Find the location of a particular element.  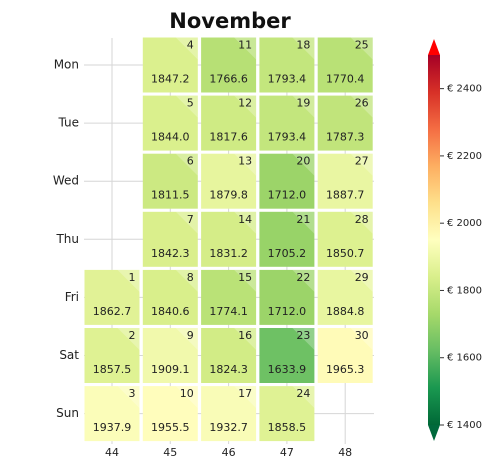

day-label: 19 is located at coordinates (303, 103).